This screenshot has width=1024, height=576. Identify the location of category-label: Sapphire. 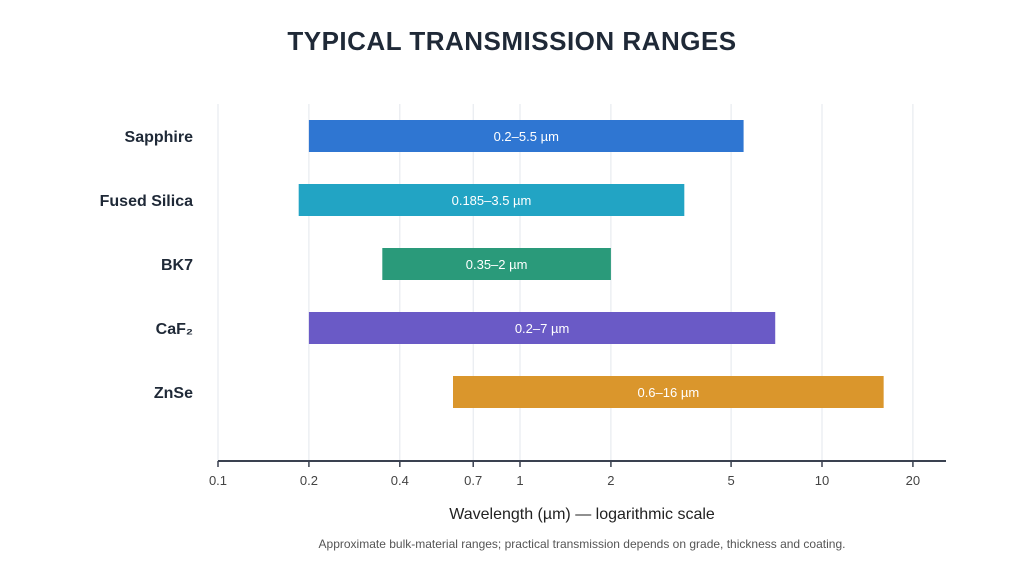
(159, 137).